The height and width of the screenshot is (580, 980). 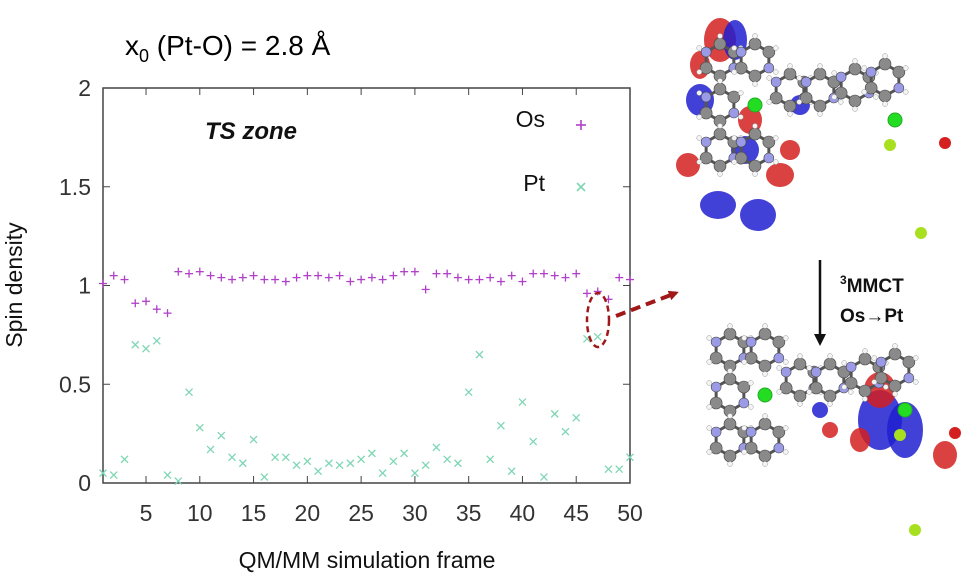 What do you see at coordinates (900, 435) in the screenshot?
I see `chlorine-atom` at bounding box center [900, 435].